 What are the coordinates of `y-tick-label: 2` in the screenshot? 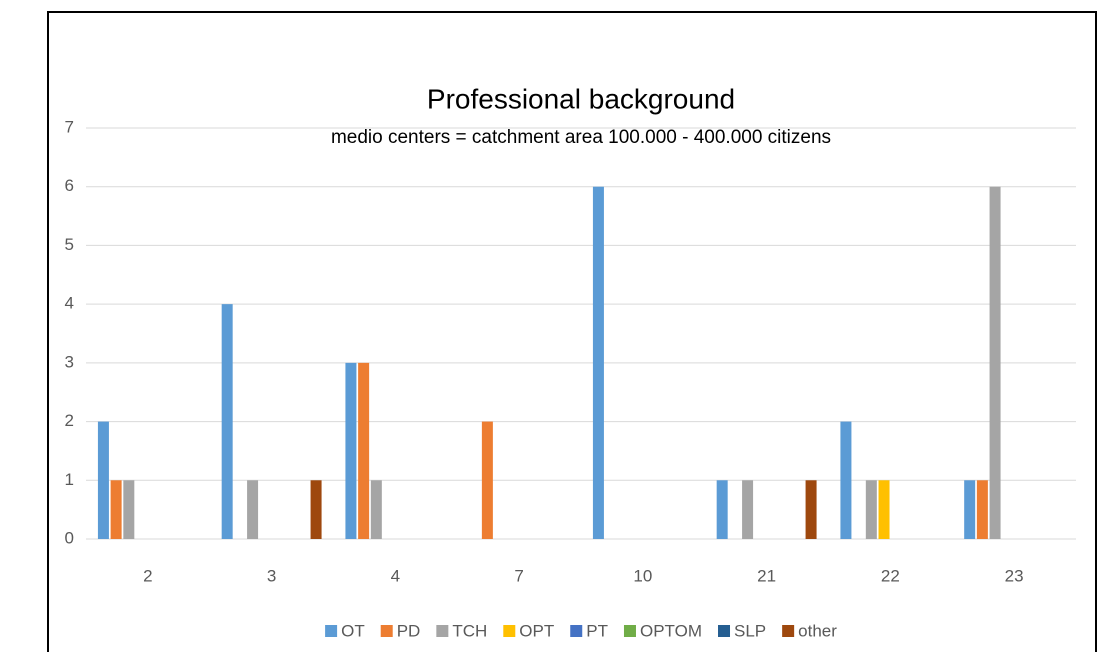 It's located at (69, 420).